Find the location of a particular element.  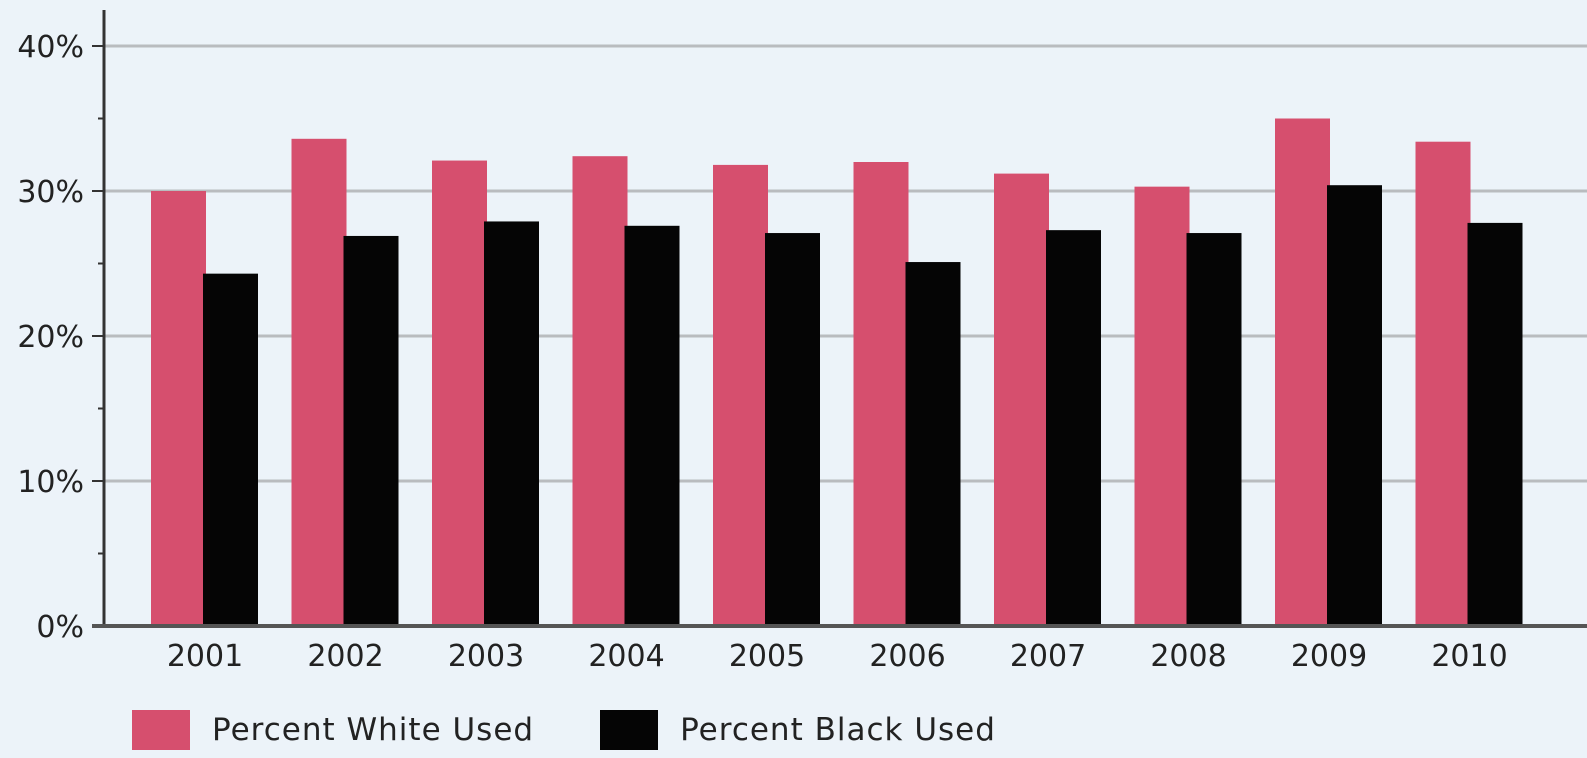

bar-black-2009 is located at coordinates (1354, 405).